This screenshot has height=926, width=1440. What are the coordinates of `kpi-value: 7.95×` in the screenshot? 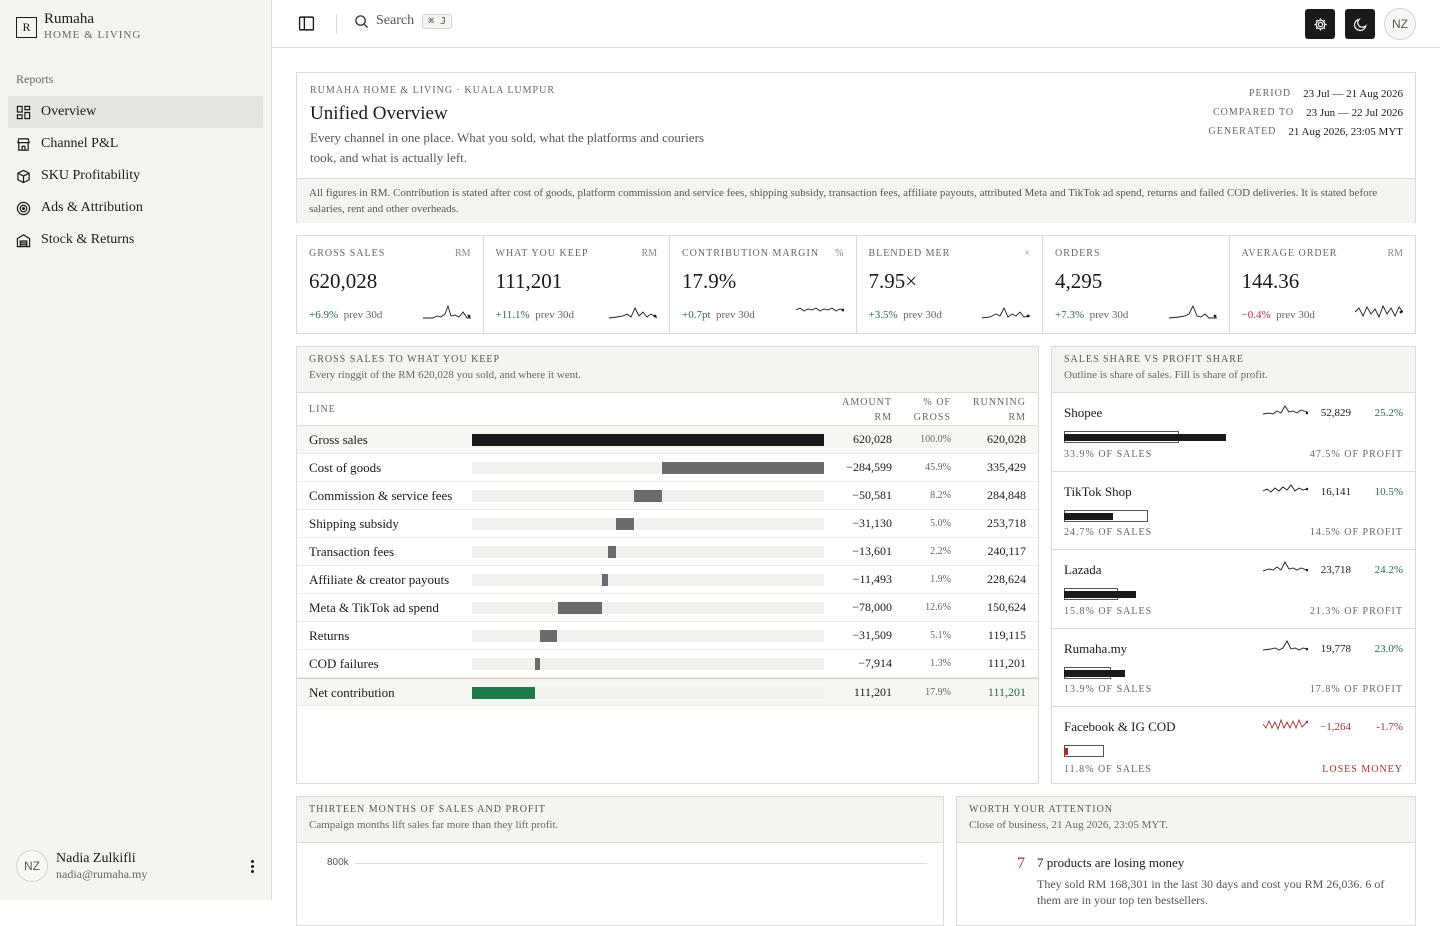 It's located at (893, 281).